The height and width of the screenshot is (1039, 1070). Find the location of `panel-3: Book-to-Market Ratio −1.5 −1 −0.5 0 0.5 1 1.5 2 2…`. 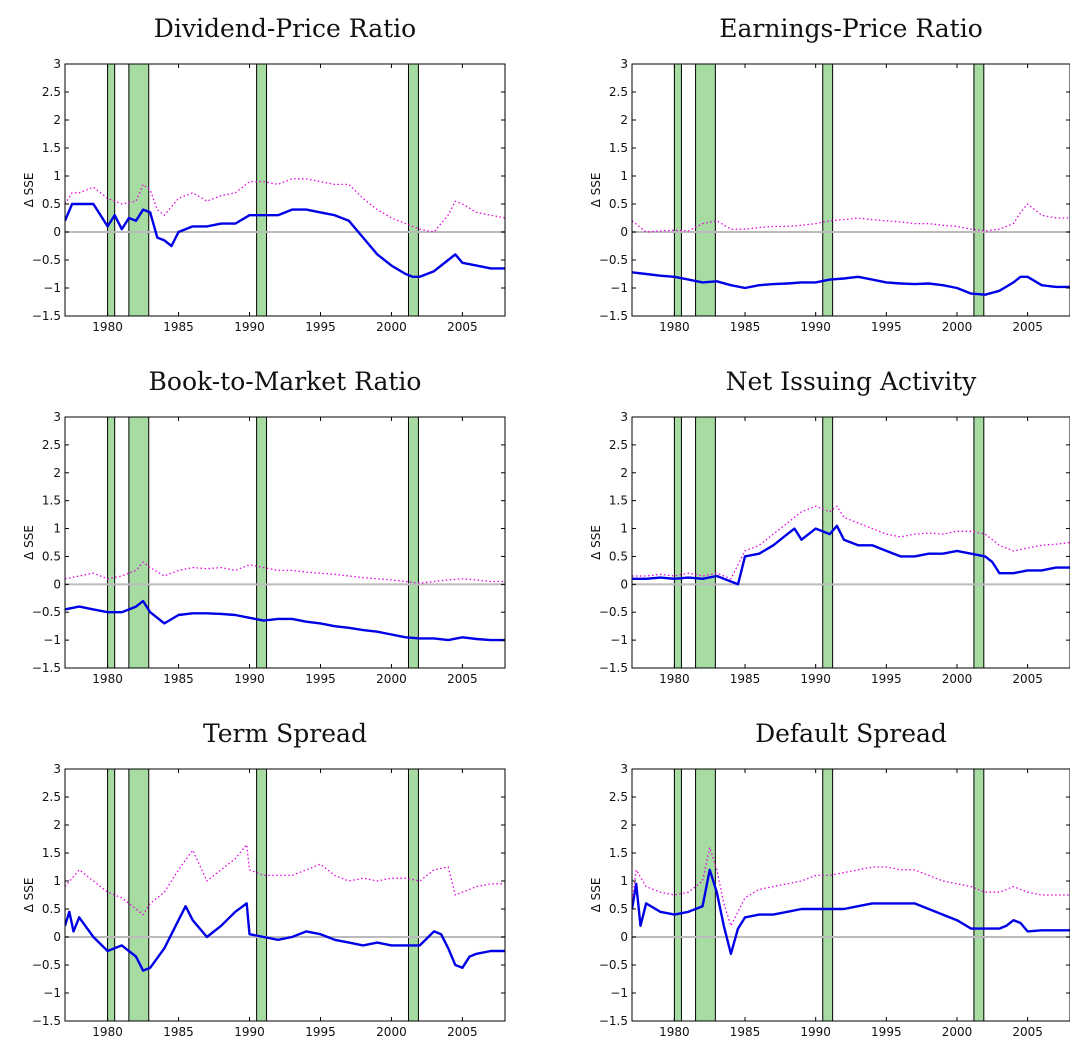

panel-3: Book-to-Market Ratio −1.5 −1 −0.5 0 0.5 1 1.5 2 2… is located at coordinates (264, 526).